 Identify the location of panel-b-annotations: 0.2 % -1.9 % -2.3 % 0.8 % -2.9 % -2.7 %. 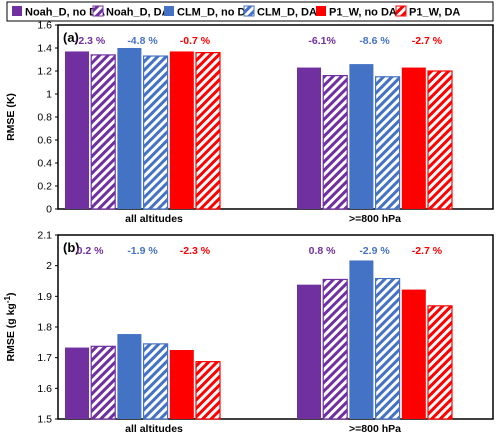
(260, 251).